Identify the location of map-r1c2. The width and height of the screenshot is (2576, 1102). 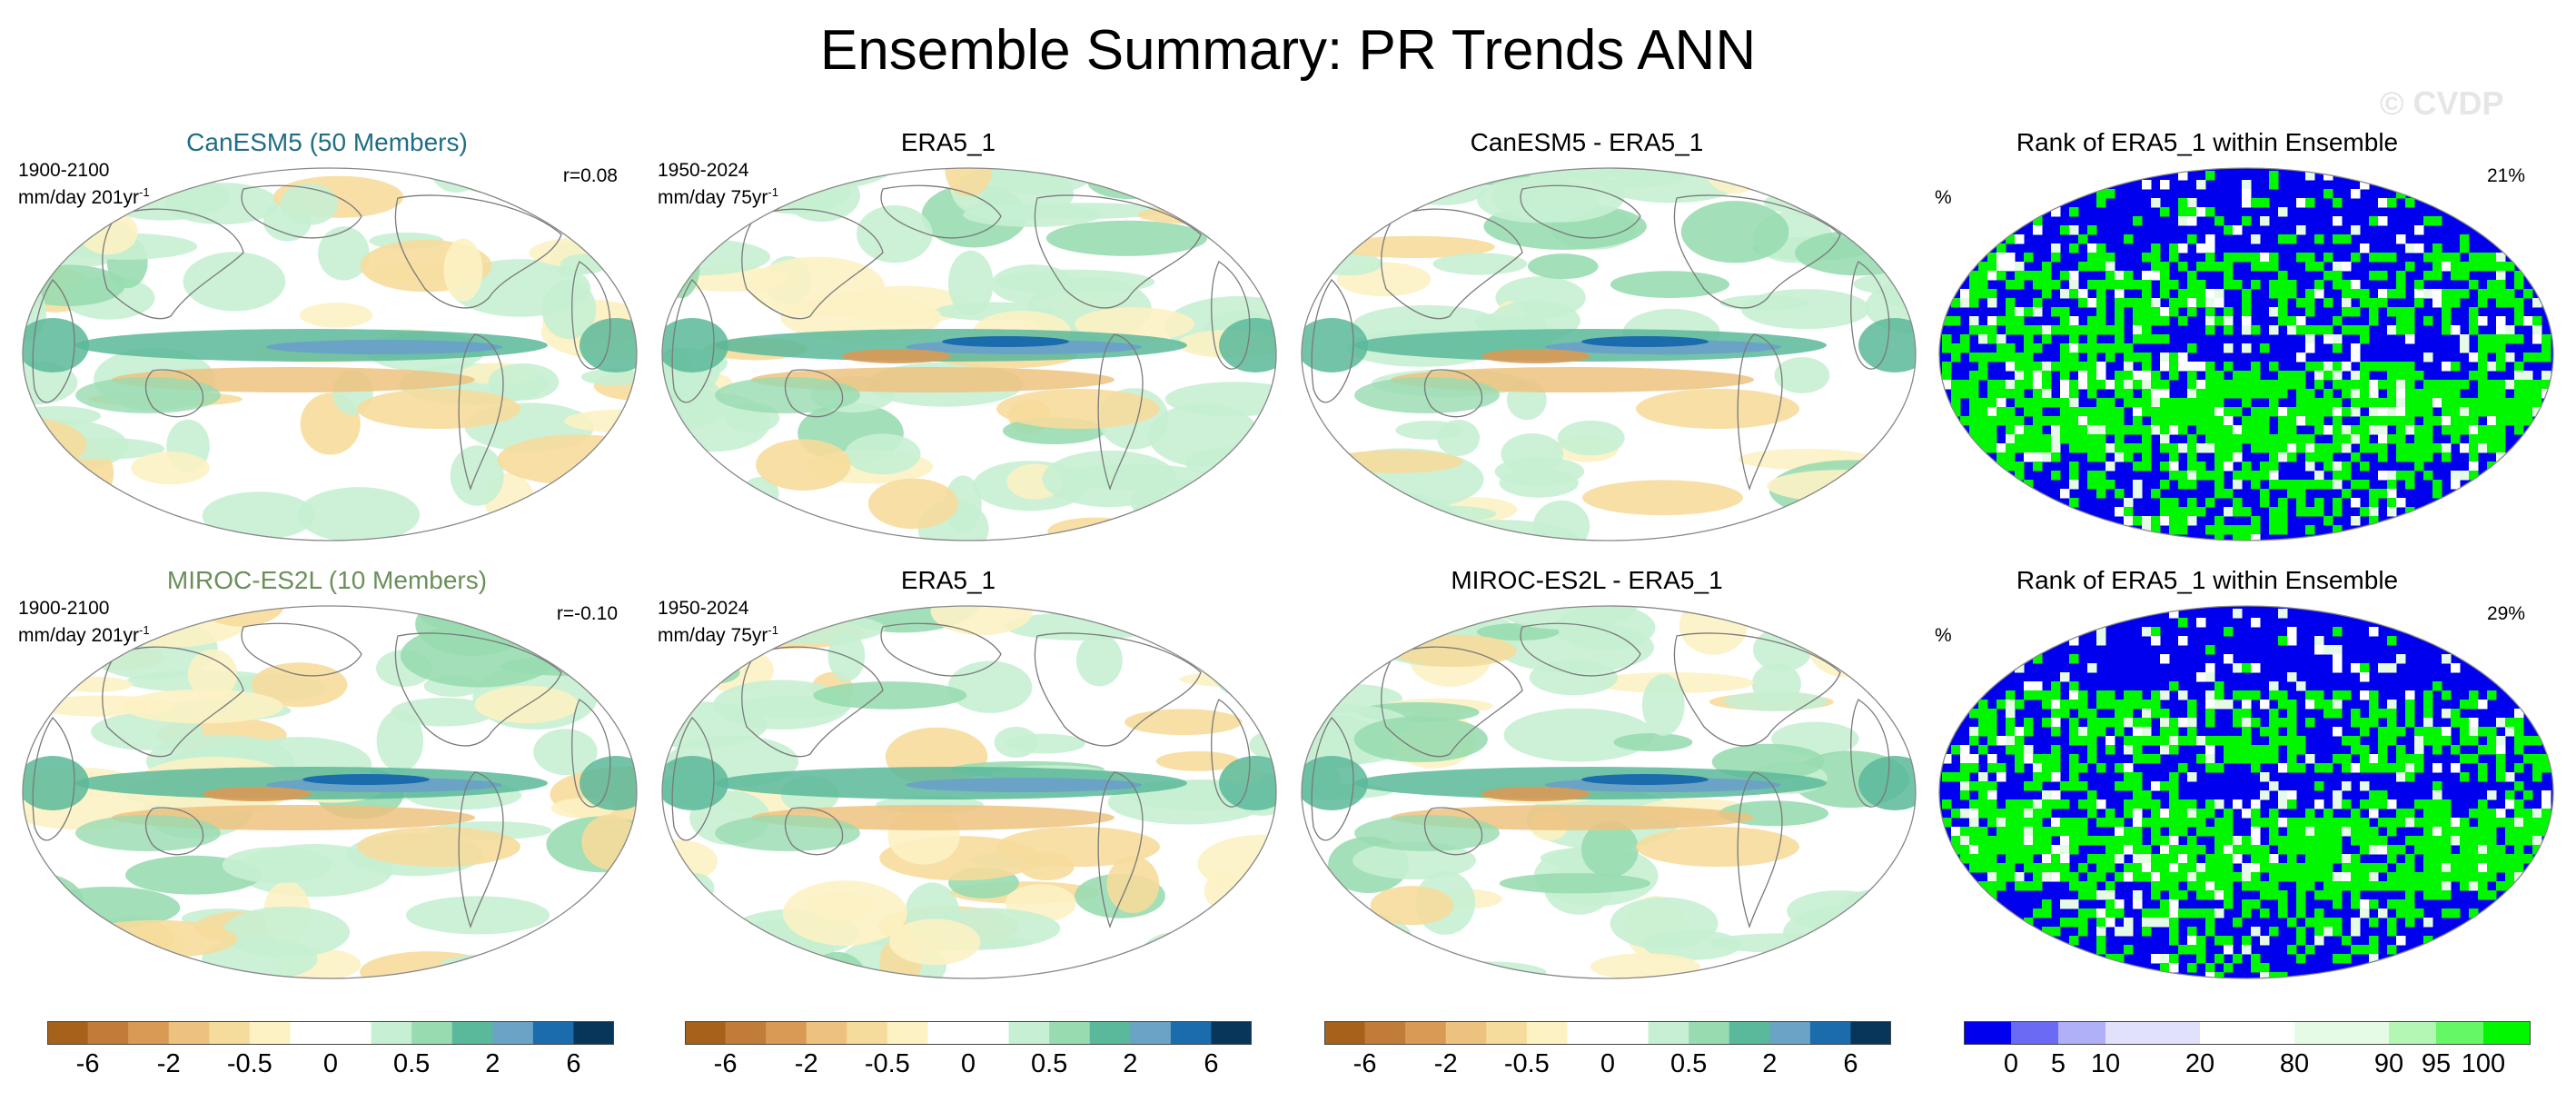
(1609, 792).